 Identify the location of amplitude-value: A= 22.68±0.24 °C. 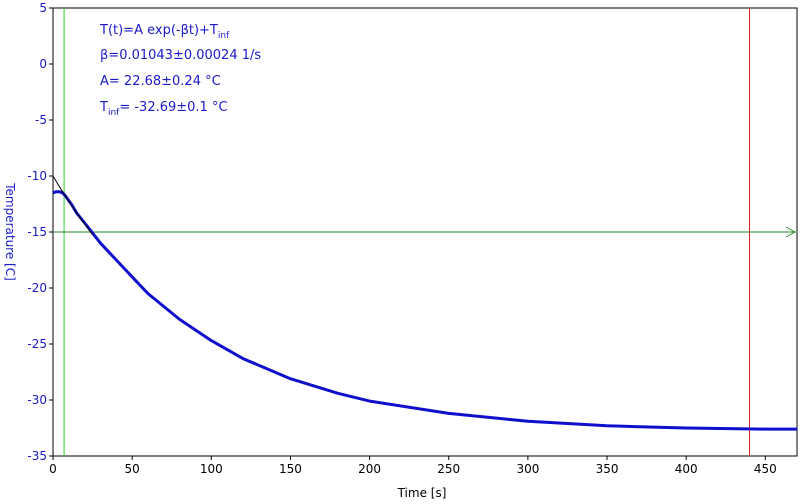
(160, 81).